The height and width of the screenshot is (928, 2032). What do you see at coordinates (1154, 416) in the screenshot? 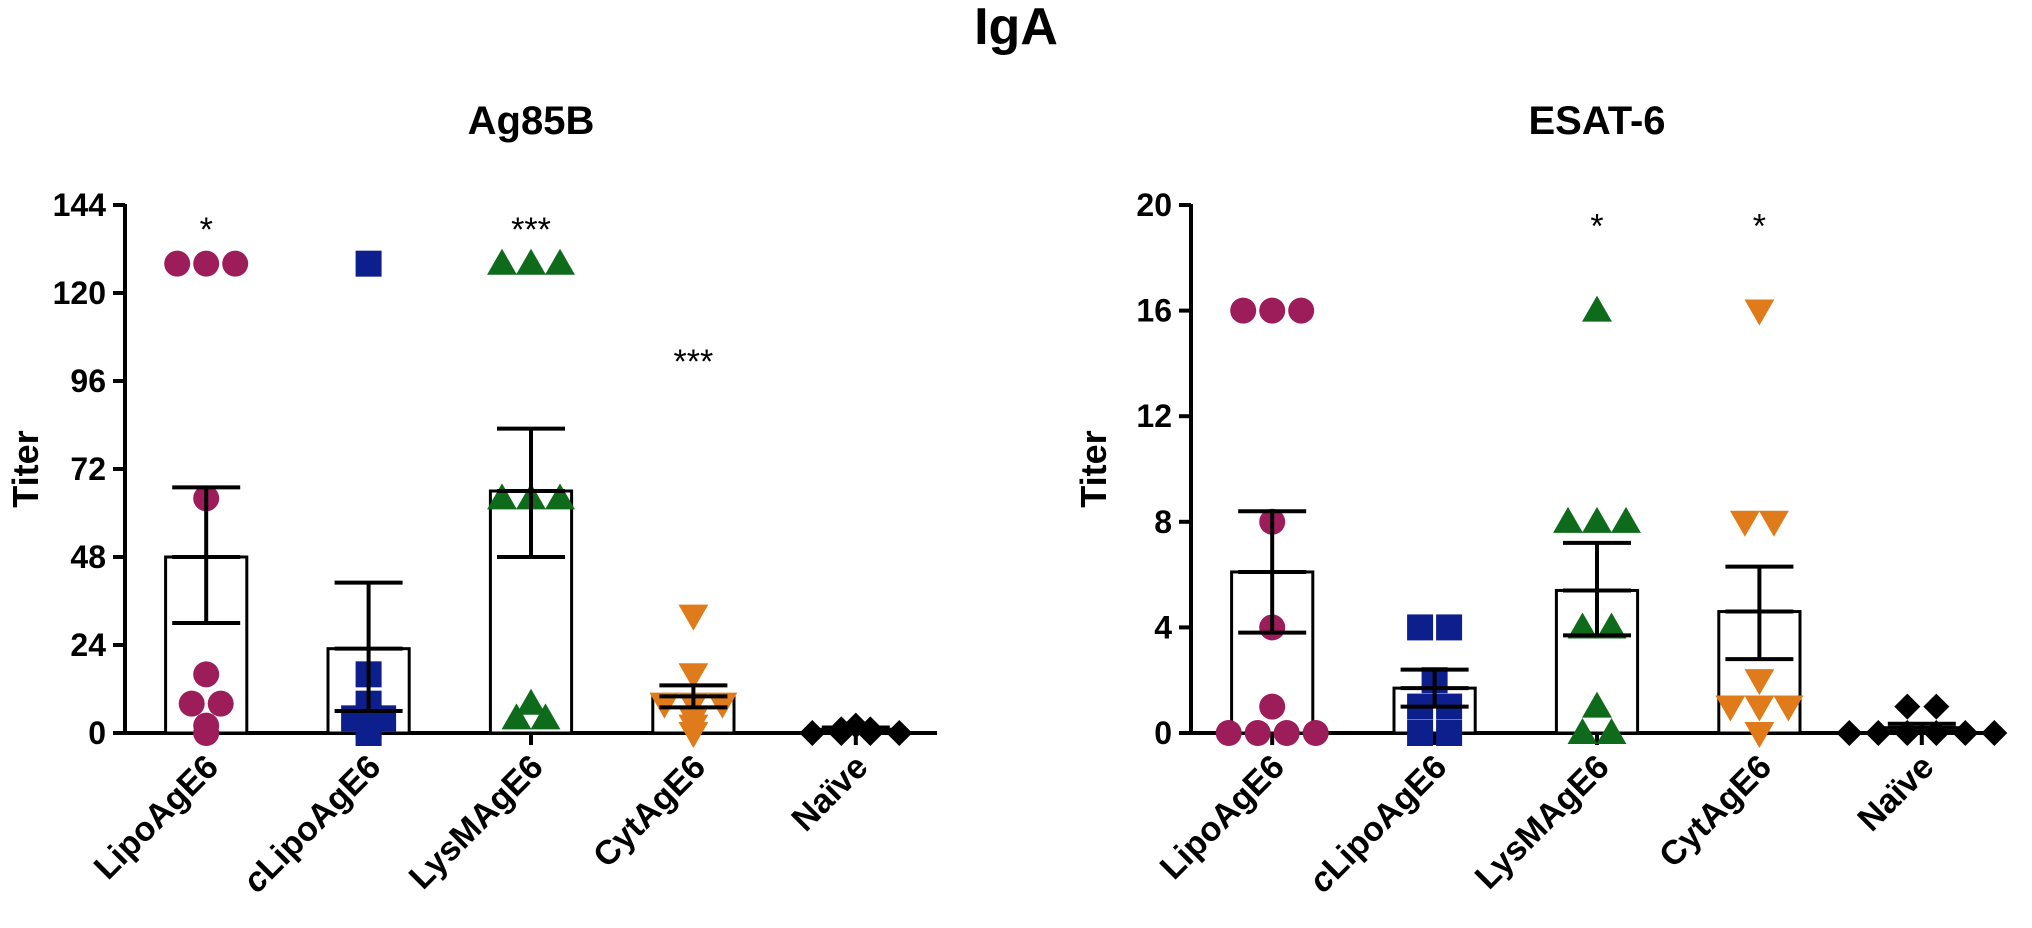
I see `y-tick-label: 12` at bounding box center [1154, 416].